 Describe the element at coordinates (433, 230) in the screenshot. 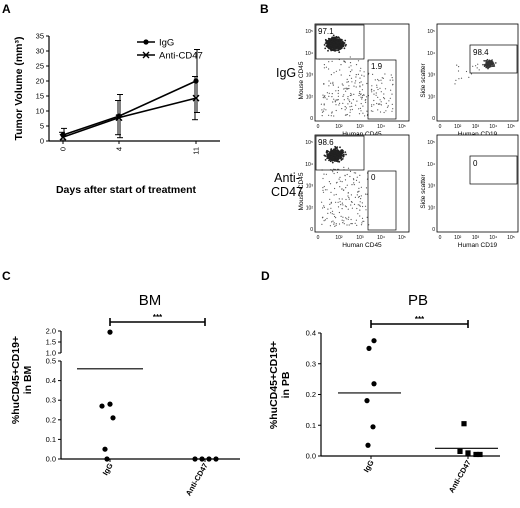

I see `flow-y-tick: 0` at that location.